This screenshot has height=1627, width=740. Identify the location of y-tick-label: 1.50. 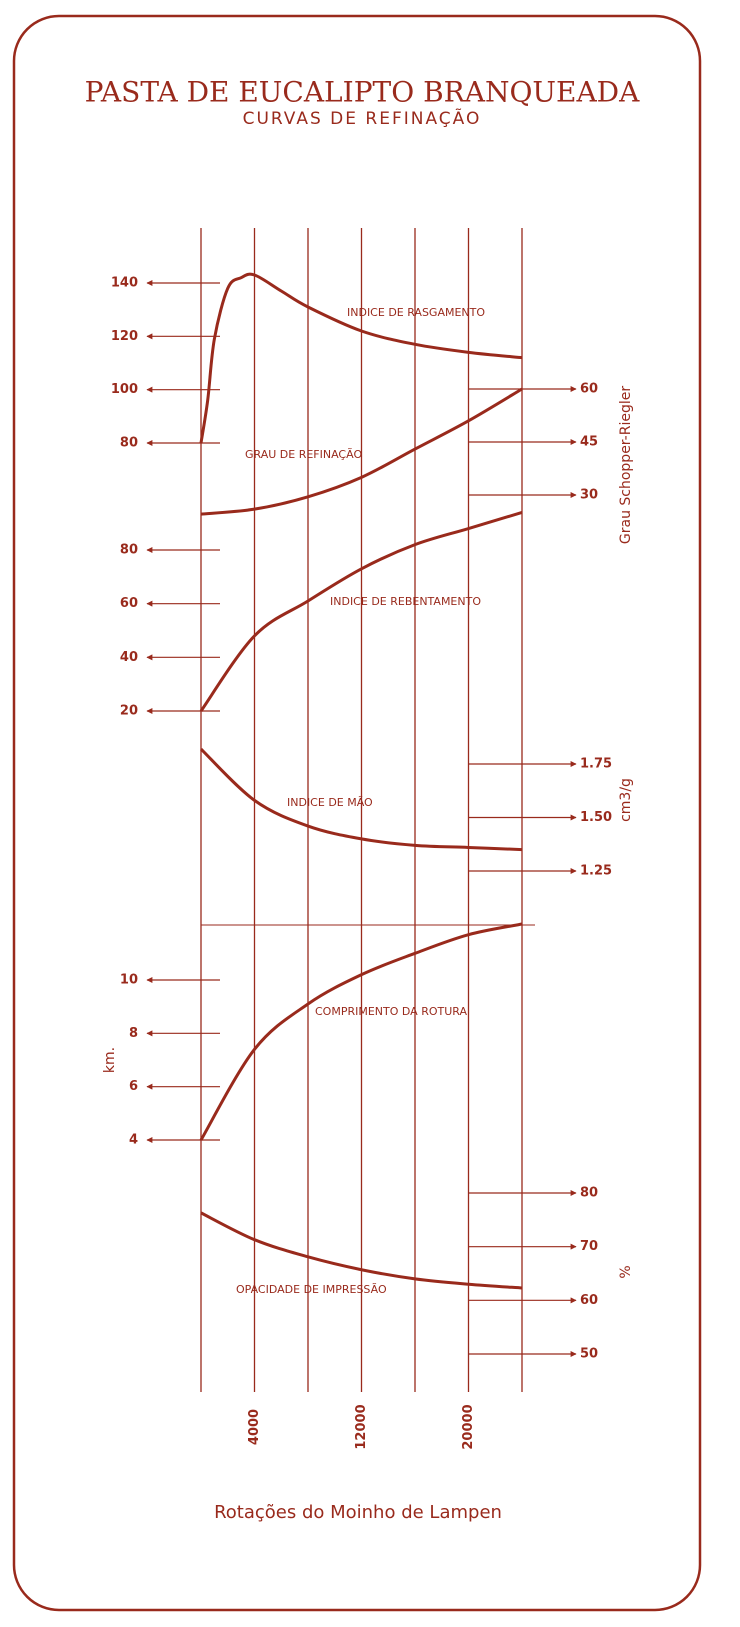
(596, 817).